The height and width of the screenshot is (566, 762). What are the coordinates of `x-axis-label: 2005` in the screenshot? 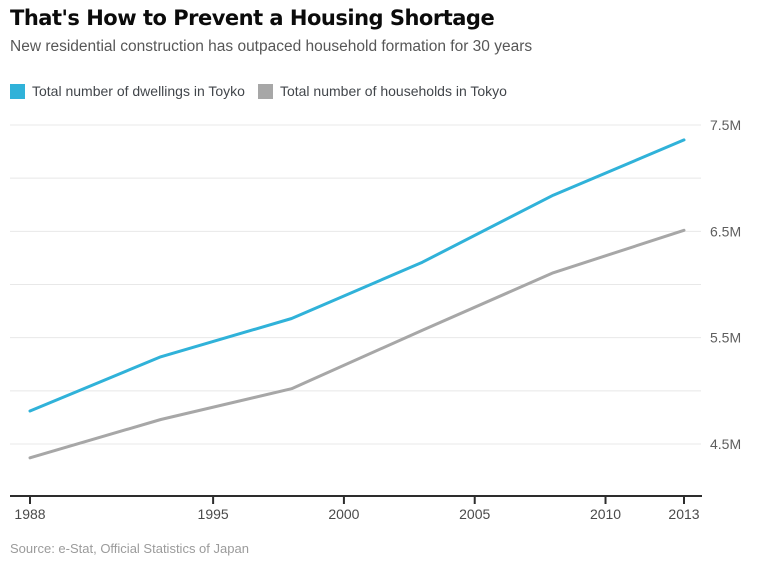 It's located at (474, 514).